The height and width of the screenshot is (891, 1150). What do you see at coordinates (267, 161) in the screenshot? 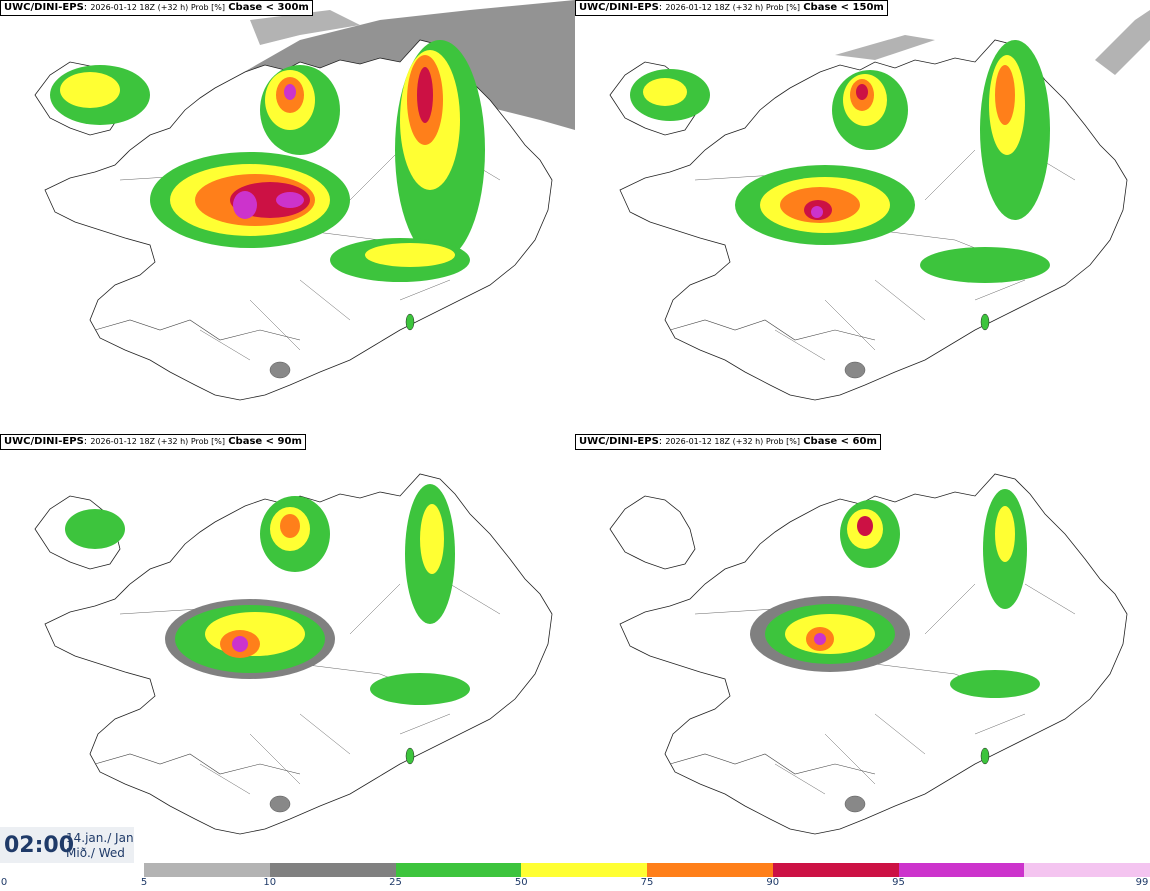
I see `prob-field-300m` at bounding box center [267, 161].